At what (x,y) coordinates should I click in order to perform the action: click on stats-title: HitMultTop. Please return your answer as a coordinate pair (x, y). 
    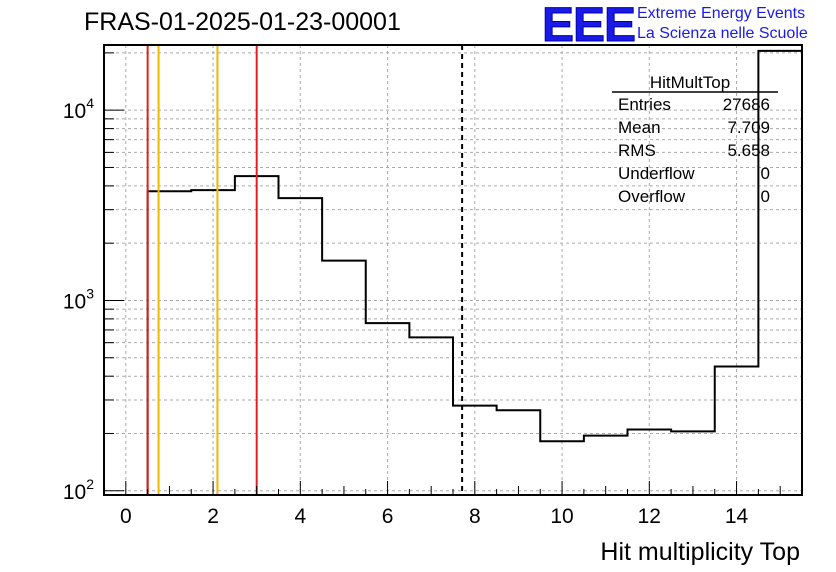
    Looking at the image, I should click on (690, 82).